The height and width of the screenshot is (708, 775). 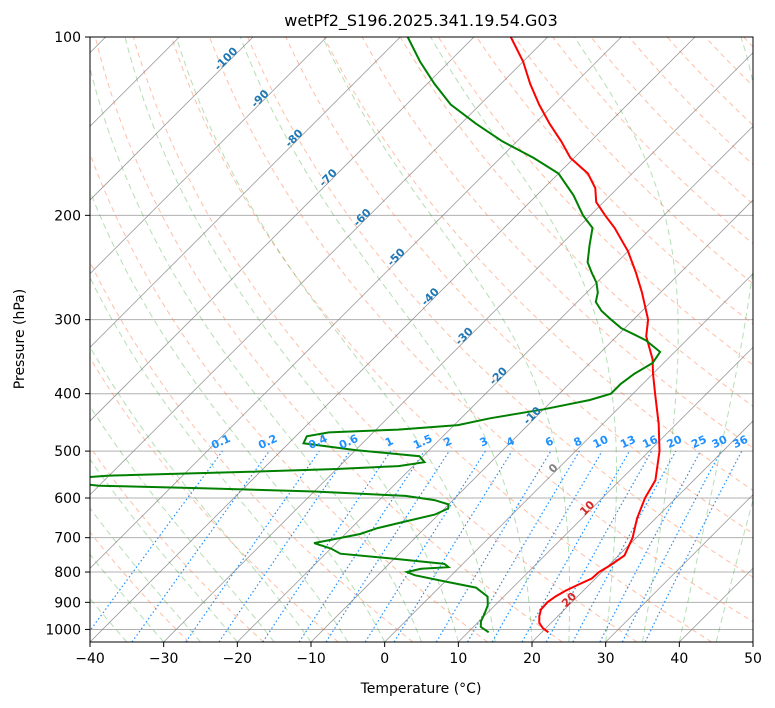 I want to click on mixing-ratio-label: 0.1, so click(x=220, y=442).